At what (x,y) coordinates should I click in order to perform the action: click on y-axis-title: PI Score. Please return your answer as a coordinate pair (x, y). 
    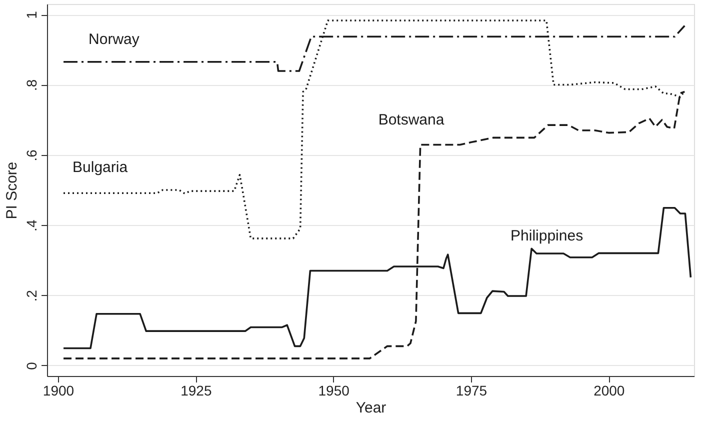
    Looking at the image, I should click on (12, 191).